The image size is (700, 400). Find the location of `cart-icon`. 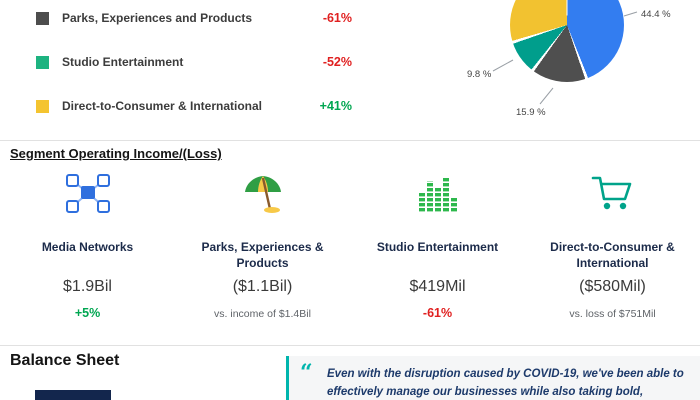

cart-icon is located at coordinates (612, 194).